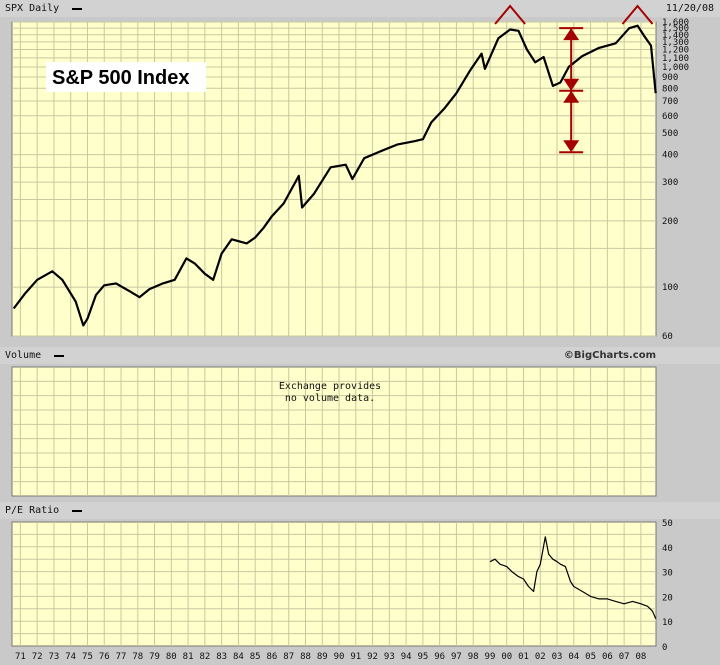 This screenshot has height=665, width=720. I want to click on pe-y-tick-label: 40, so click(667, 549).